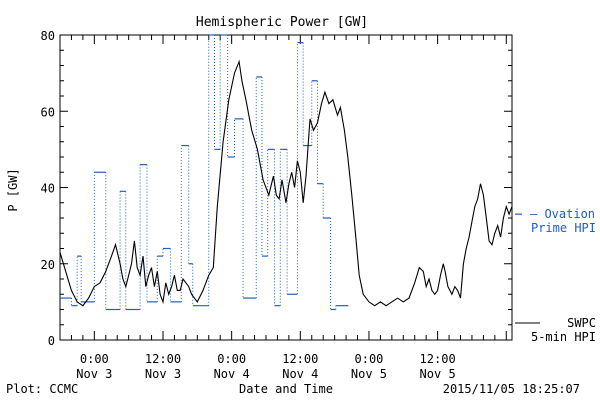 The height and width of the screenshot is (400, 600). Describe the element at coordinates (13, 189) in the screenshot. I see `y-axis-label: P [GW]` at that location.